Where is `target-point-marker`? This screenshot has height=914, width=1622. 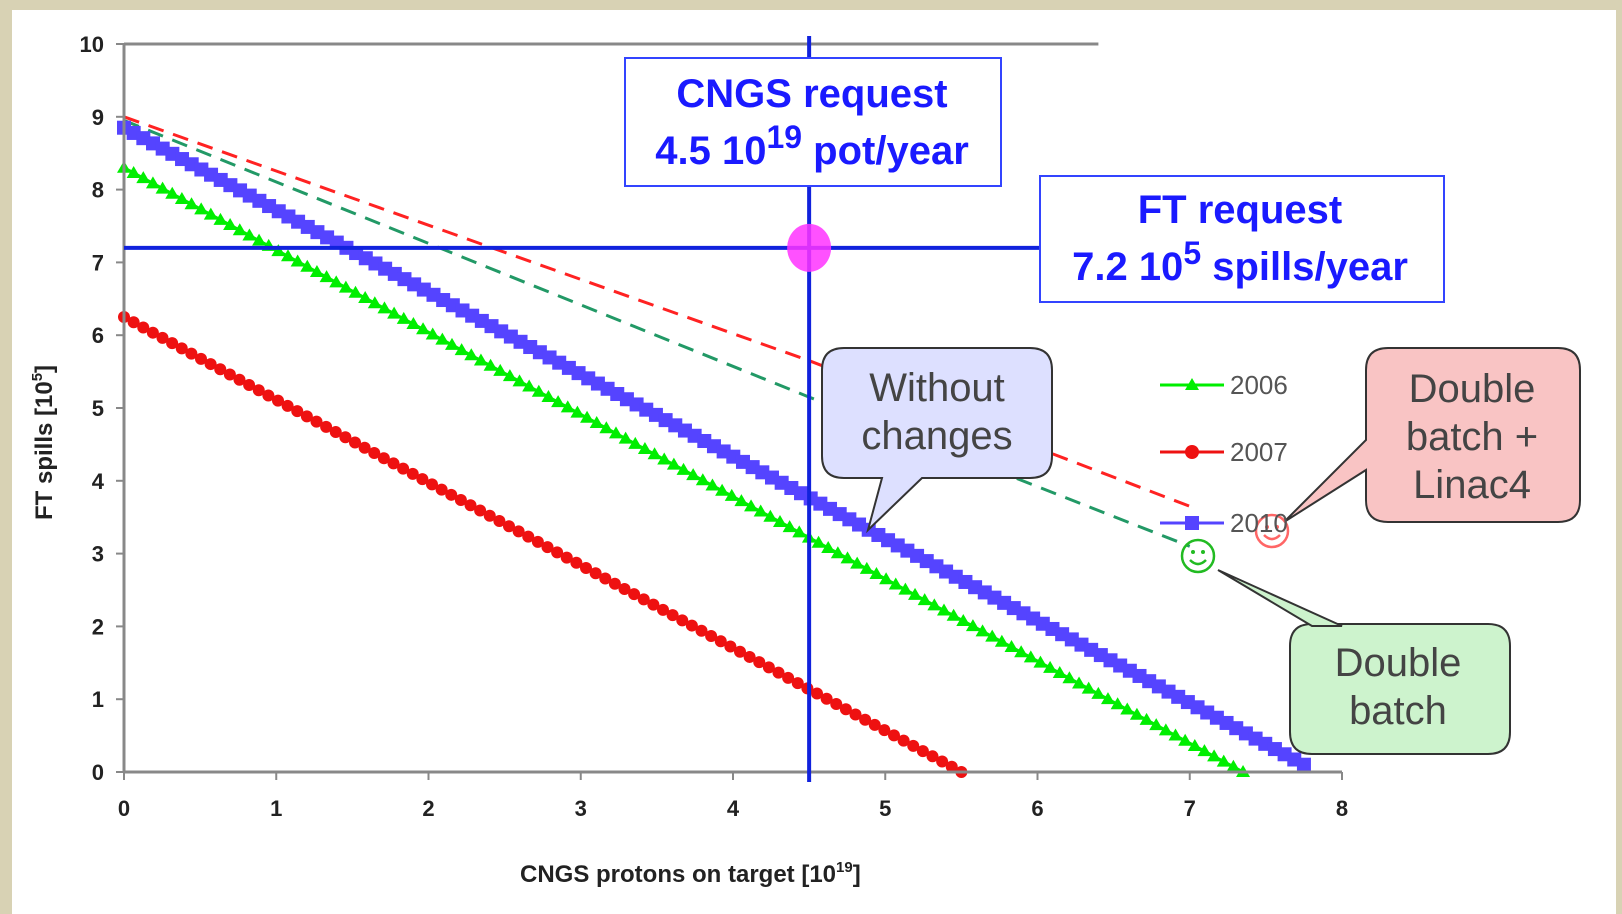
target-point-marker is located at coordinates (809, 247).